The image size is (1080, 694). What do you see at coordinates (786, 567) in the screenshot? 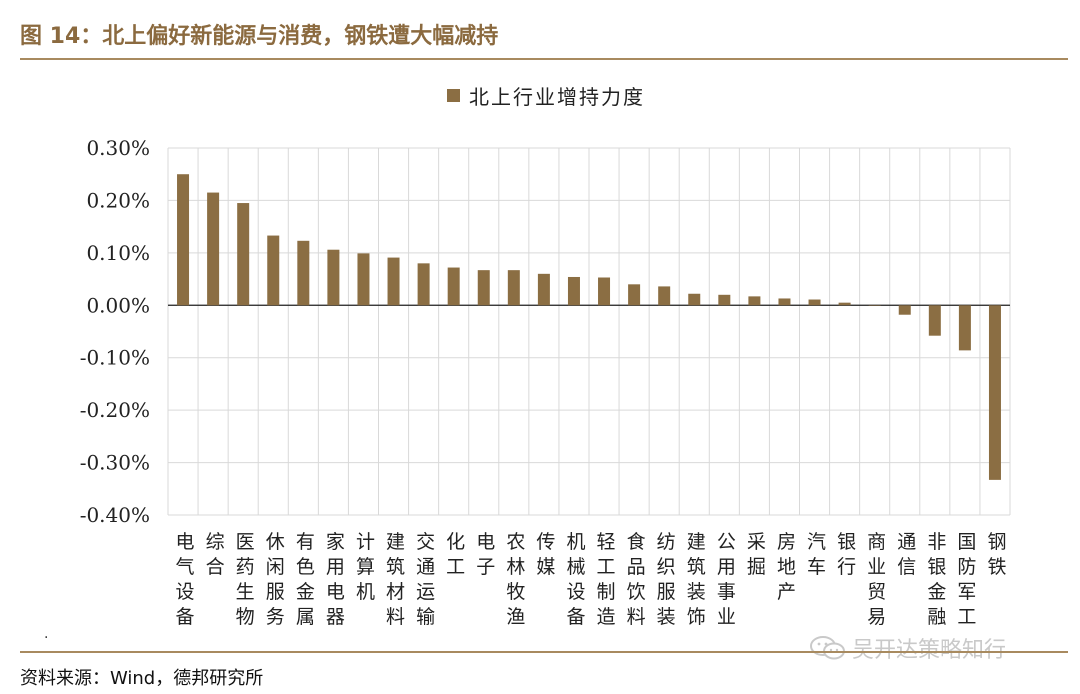
I see `x-tick-label: 房地产` at bounding box center [786, 567].